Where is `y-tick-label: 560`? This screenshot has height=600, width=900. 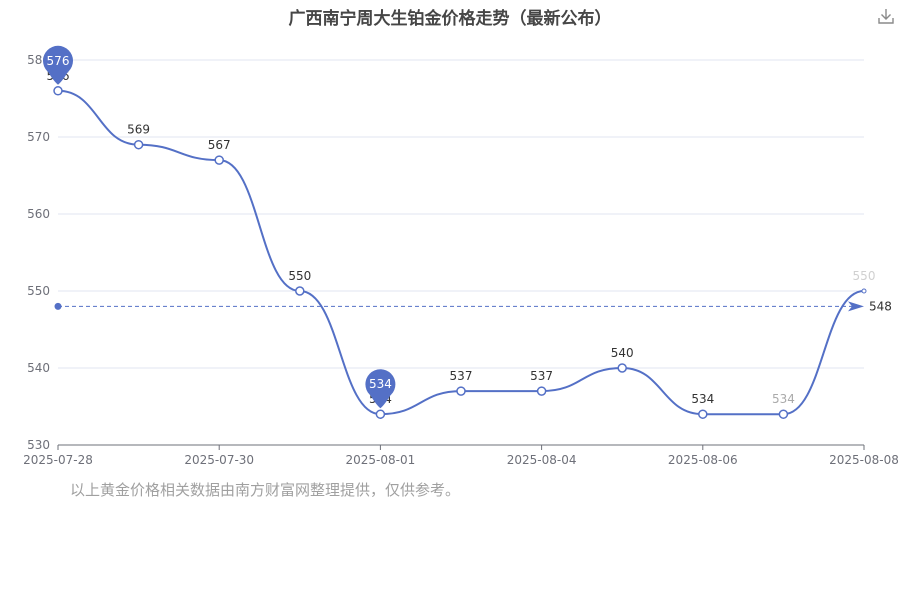
y-tick-label: 560 is located at coordinates (38, 214).